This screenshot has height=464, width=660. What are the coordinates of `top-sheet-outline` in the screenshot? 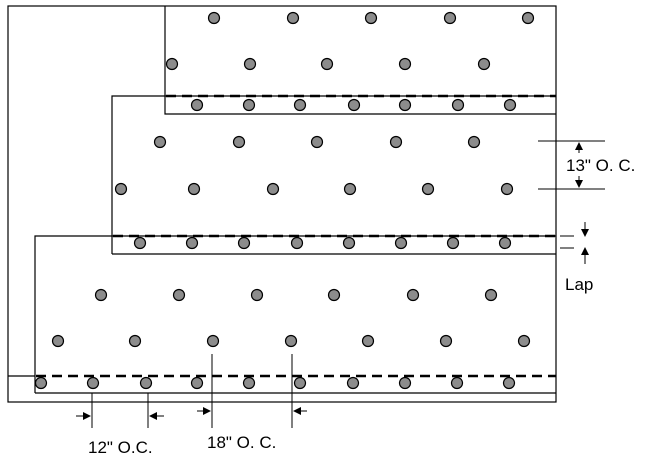 It's located at (360, 60).